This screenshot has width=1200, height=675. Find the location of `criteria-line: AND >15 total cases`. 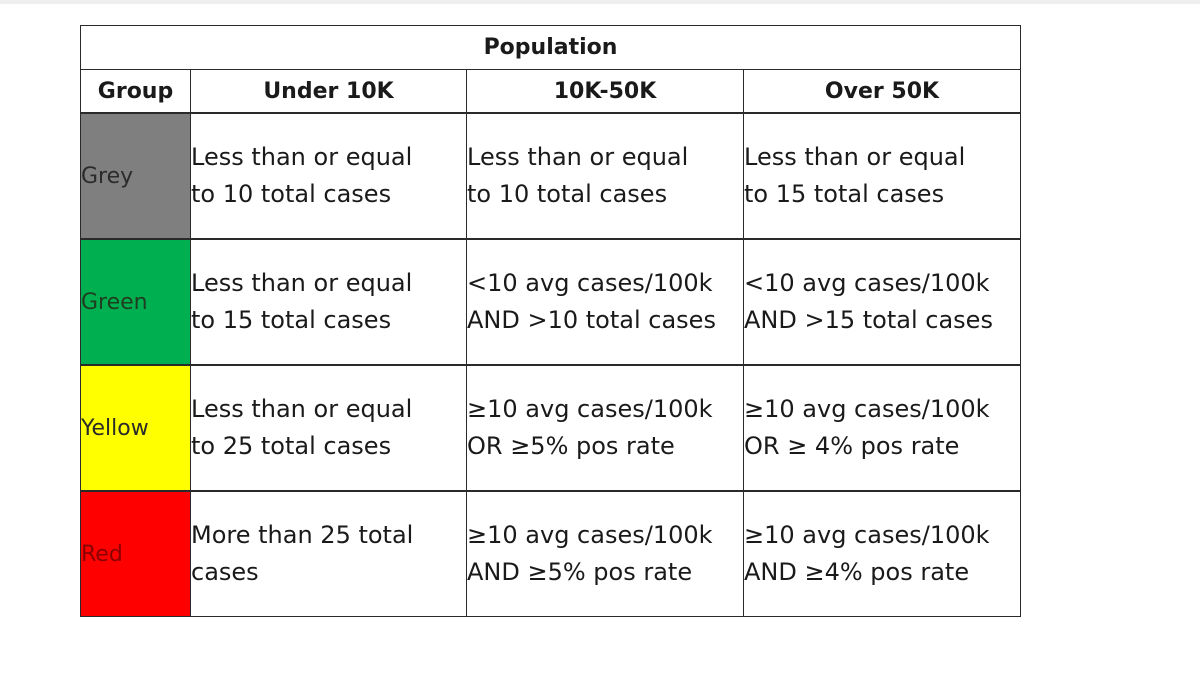

criteria-line: AND >15 total cases is located at coordinates (868, 320).